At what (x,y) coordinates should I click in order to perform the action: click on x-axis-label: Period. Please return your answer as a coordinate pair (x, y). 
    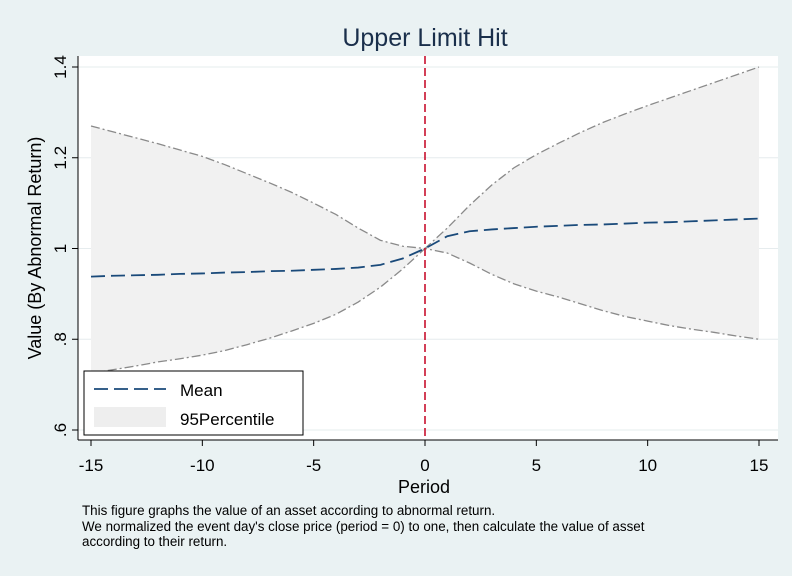
    Looking at the image, I should click on (424, 487).